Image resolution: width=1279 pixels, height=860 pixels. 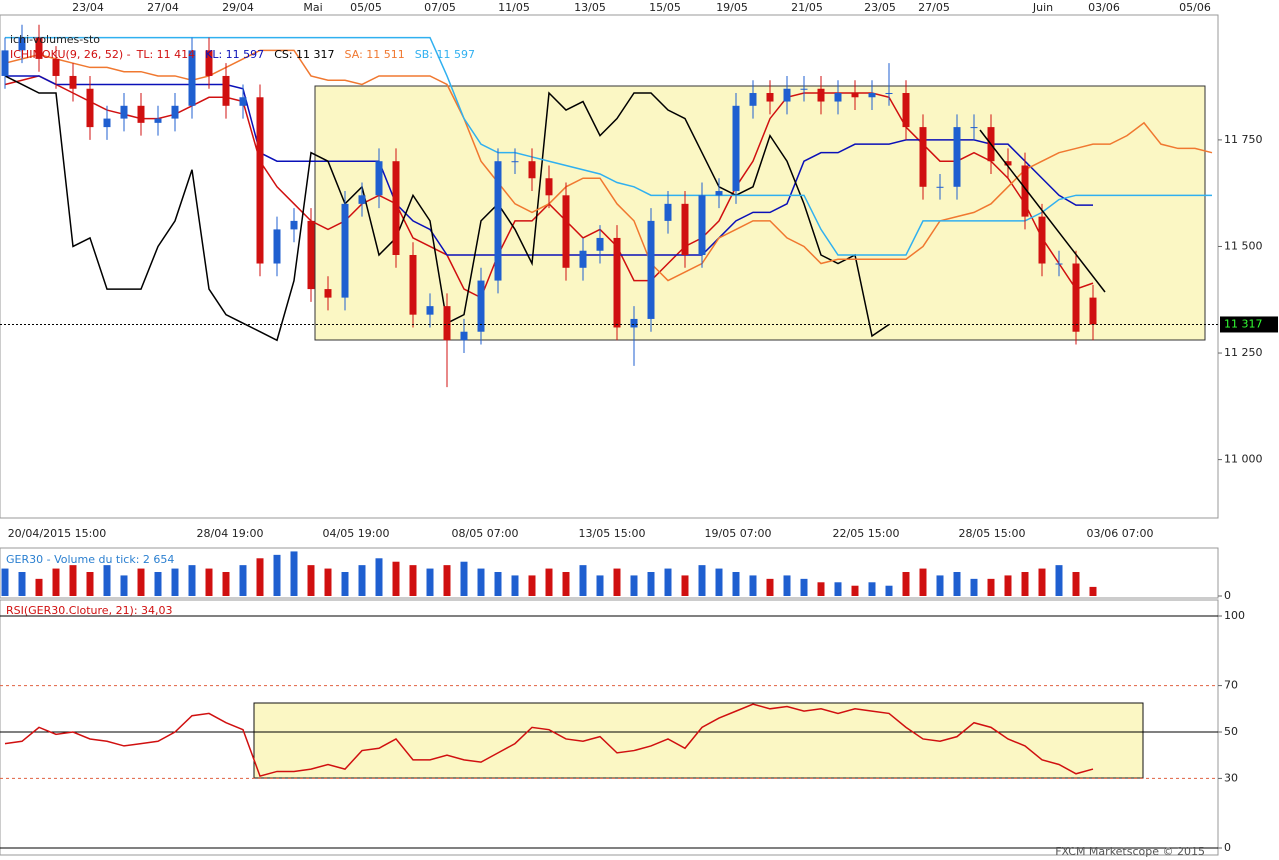 What do you see at coordinates (89, 610) in the screenshot?
I see `rsi-title: RSI(GER30.Cloture, 21): 34,03` at bounding box center [89, 610].